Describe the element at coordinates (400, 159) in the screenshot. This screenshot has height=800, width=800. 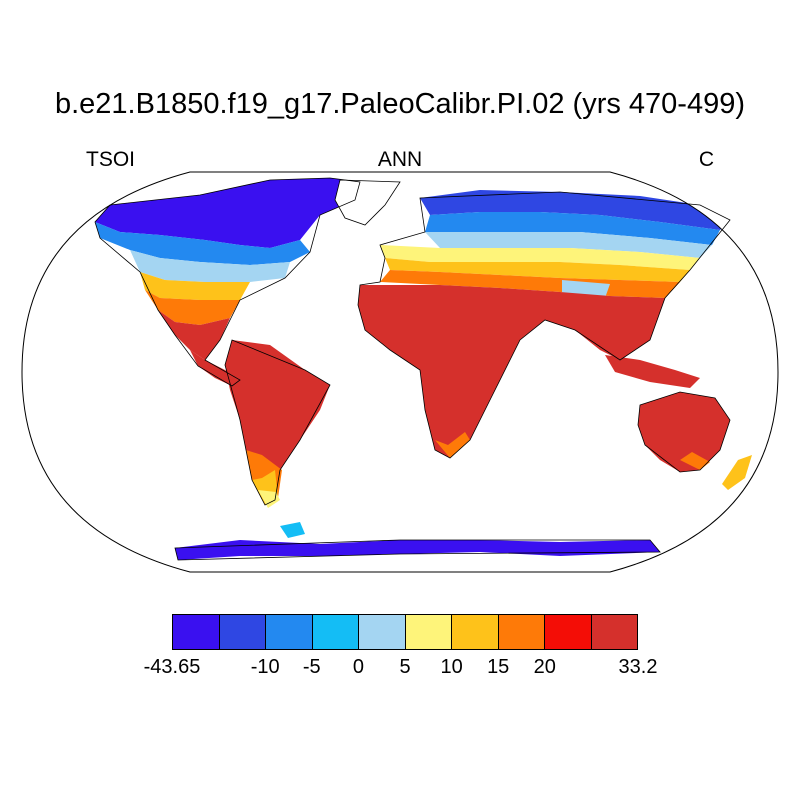
I see `season-label: ANN` at that location.